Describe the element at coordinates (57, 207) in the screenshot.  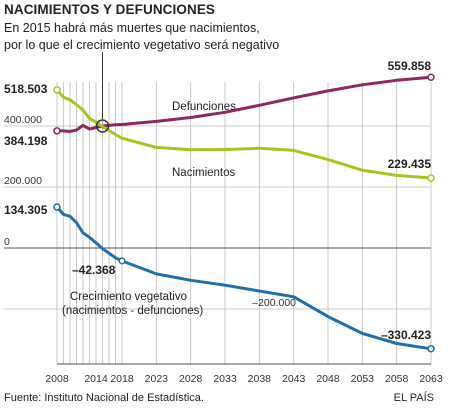
I see `marker-start-crecimiento` at that location.